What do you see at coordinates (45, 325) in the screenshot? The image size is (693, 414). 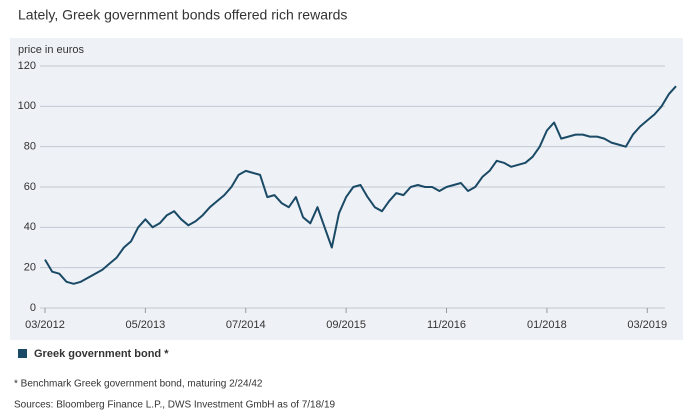 I see `x-tick-label: 03/2012` at bounding box center [45, 325].